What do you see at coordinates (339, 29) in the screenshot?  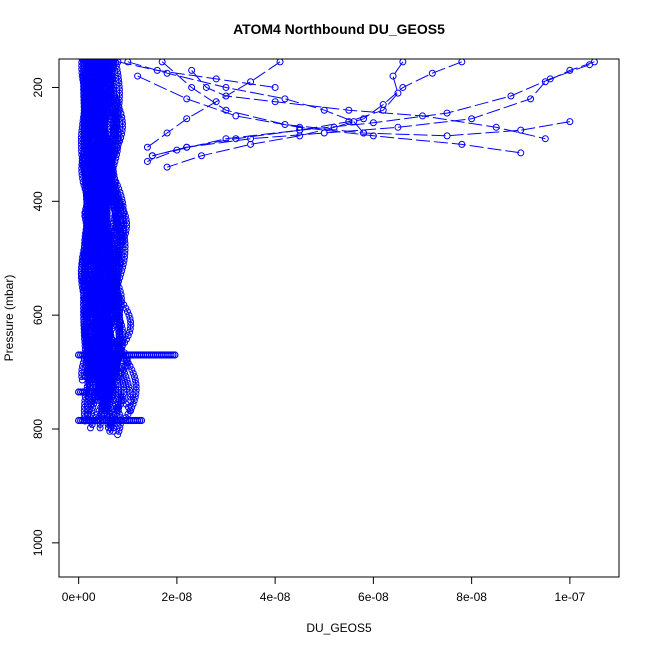 I see `chart-title: ATOM4 Northbound DU_GEOS5` at bounding box center [339, 29].